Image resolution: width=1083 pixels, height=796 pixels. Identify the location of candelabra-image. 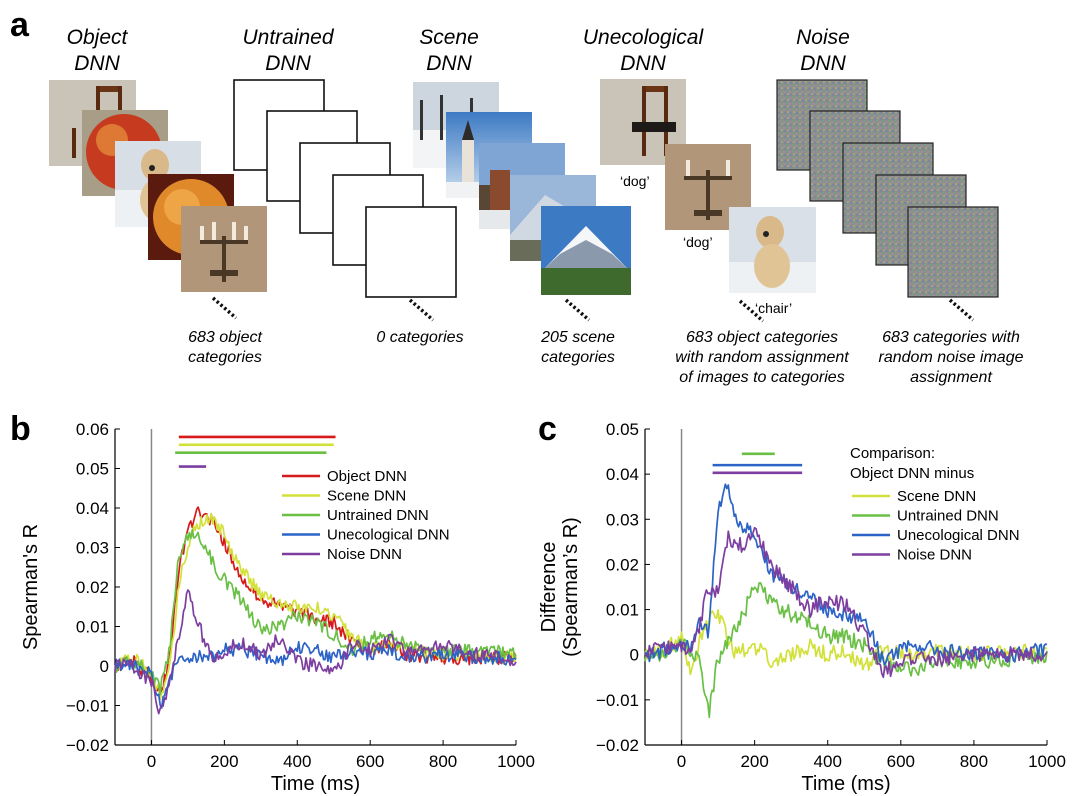
(224, 249).